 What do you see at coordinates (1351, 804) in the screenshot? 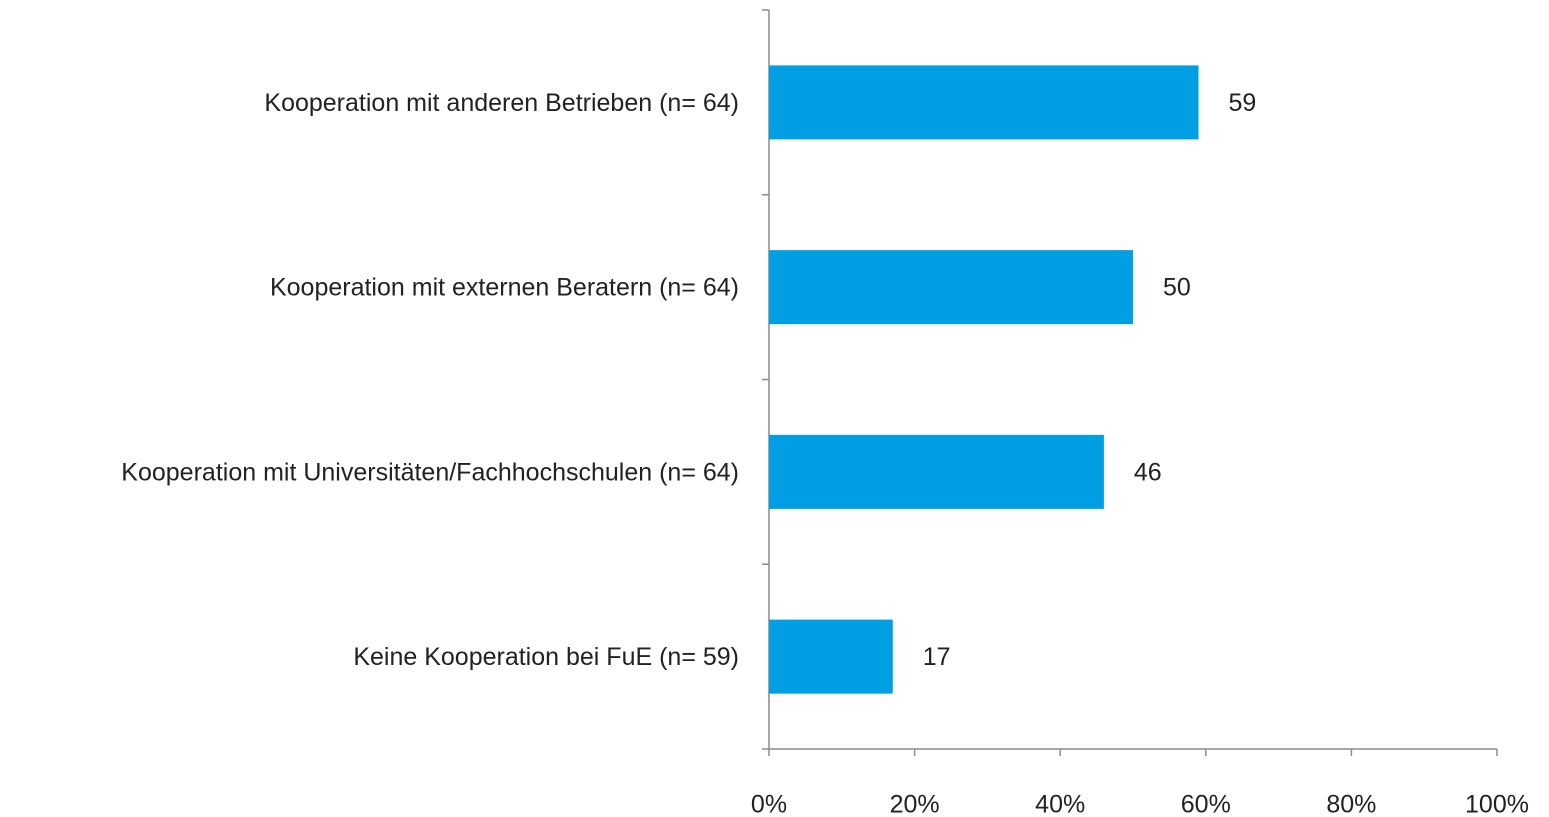
I see `x-tick-label: 80%` at bounding box center [1351, 804].